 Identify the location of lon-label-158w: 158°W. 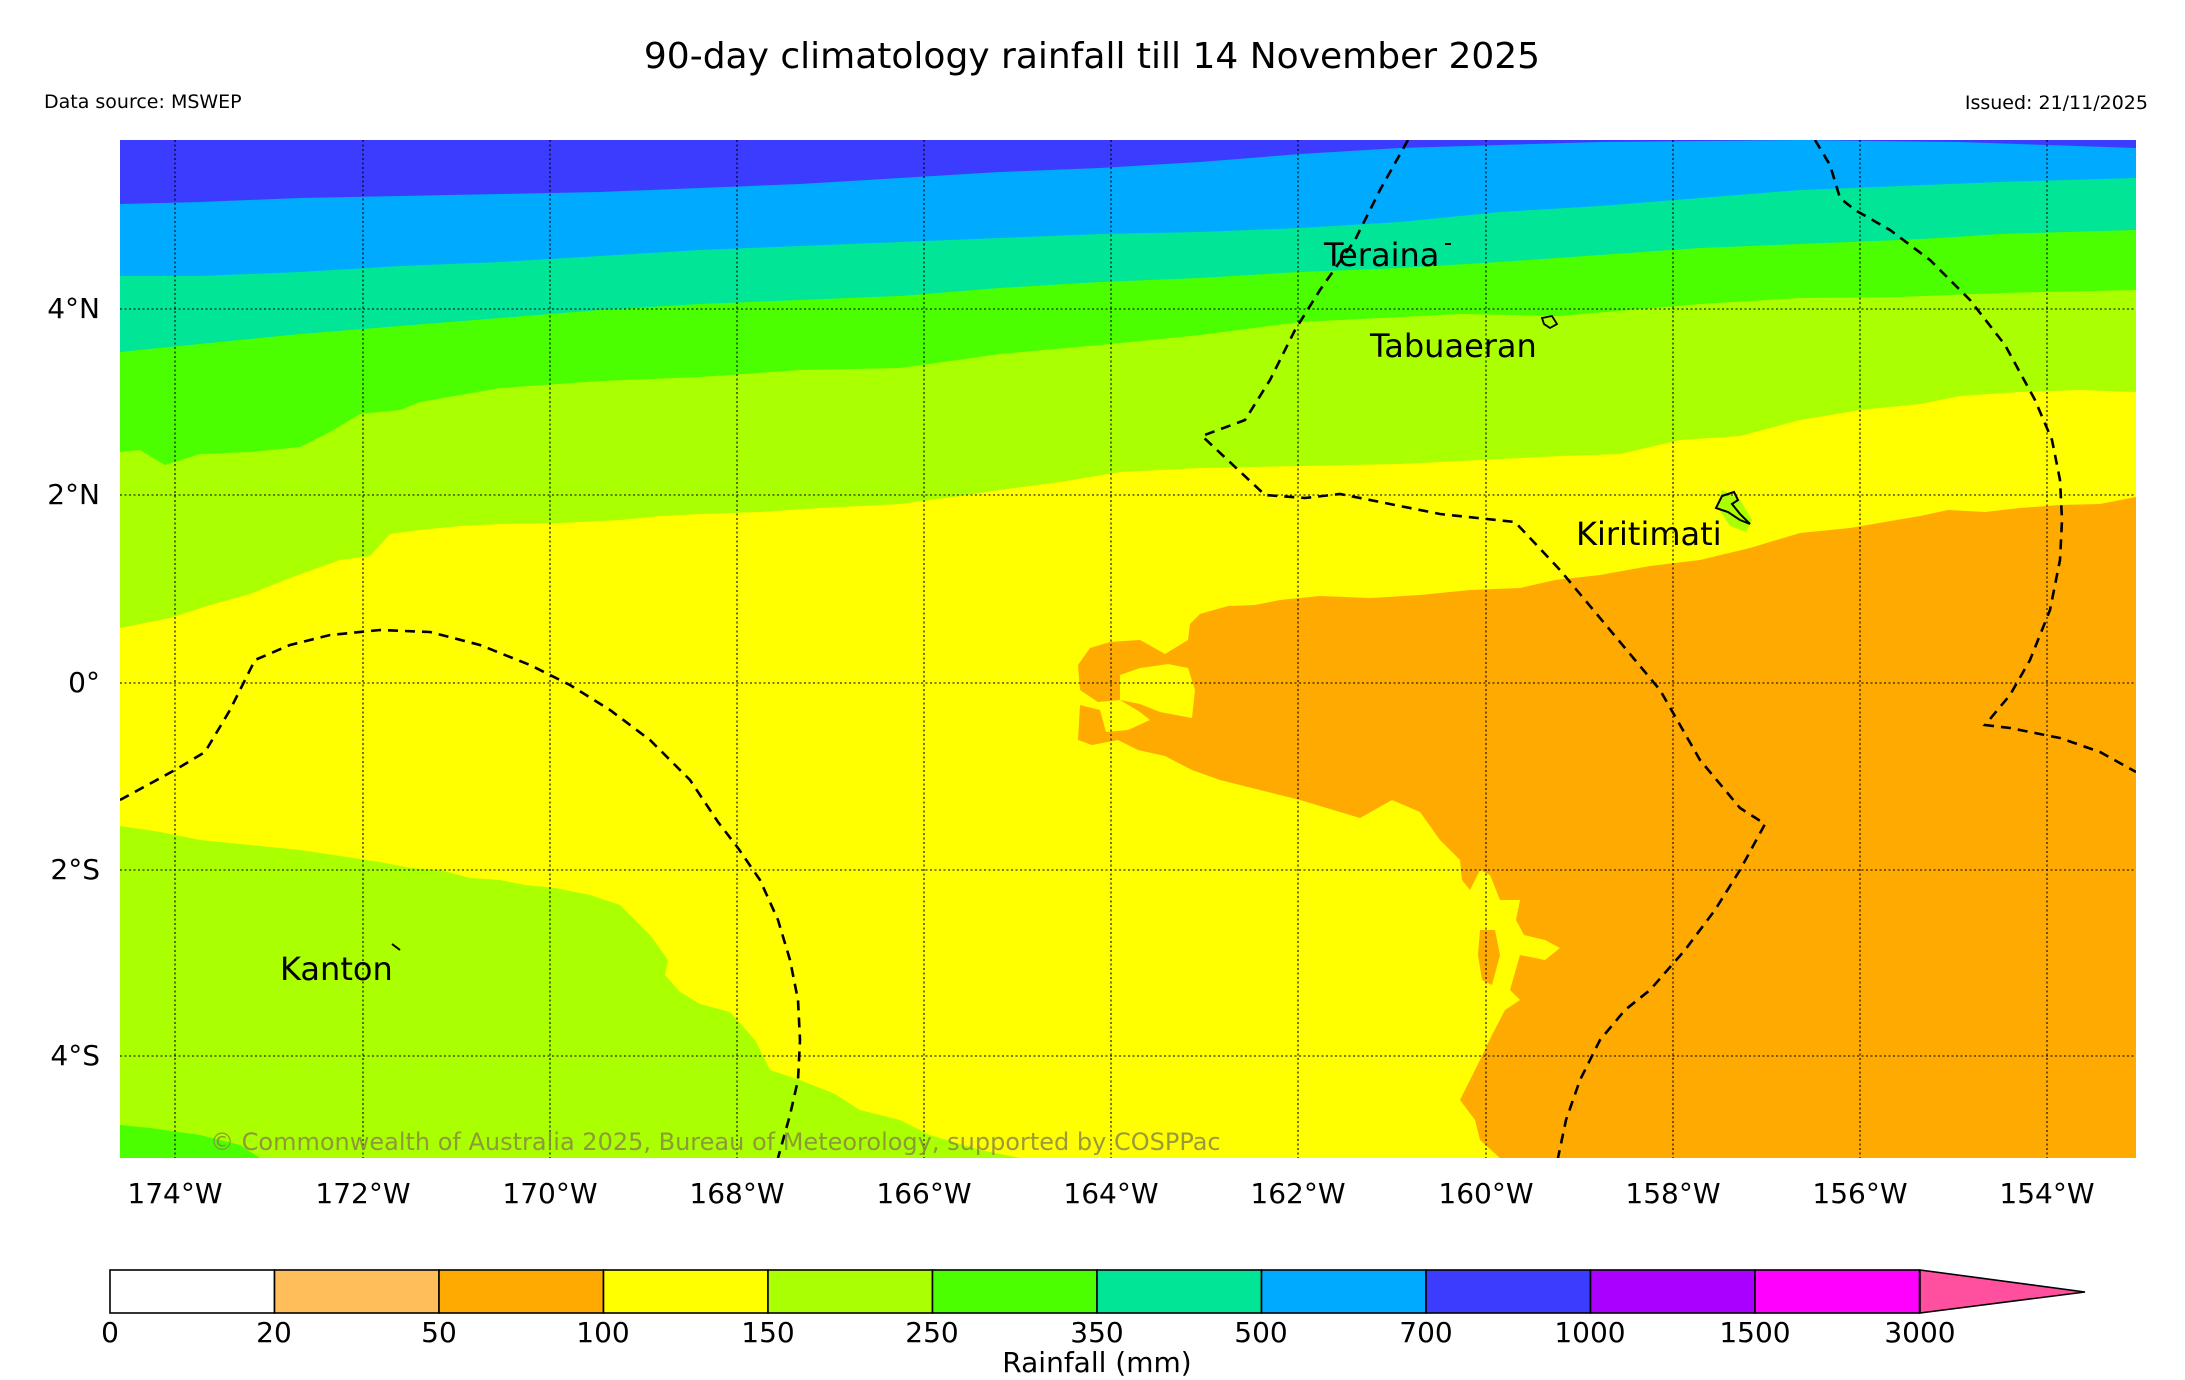
(1672, 1193).